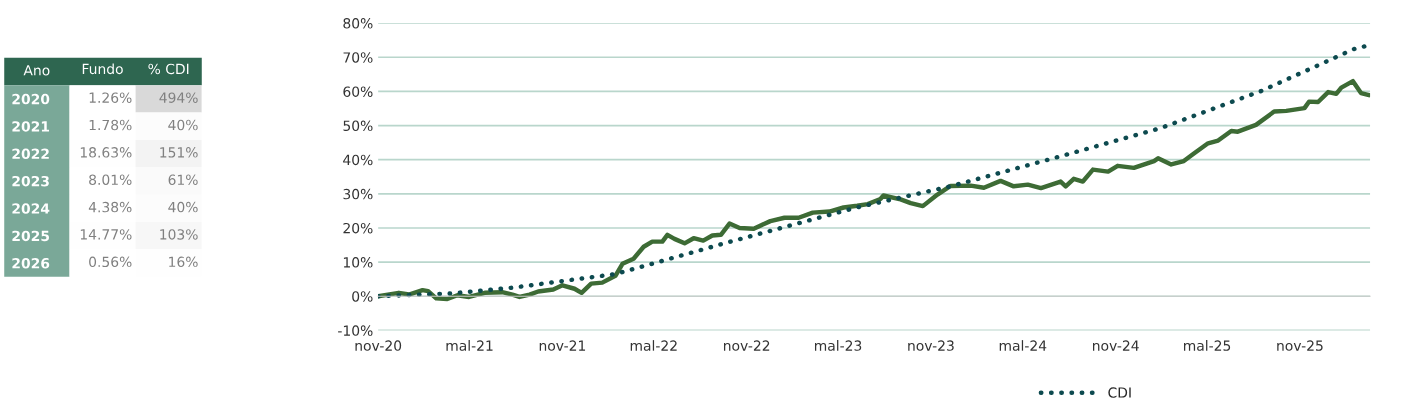  Describe the element at coordinates (102, 69) in the screenshot. I see `x-tick-label: Fundo` at that location.